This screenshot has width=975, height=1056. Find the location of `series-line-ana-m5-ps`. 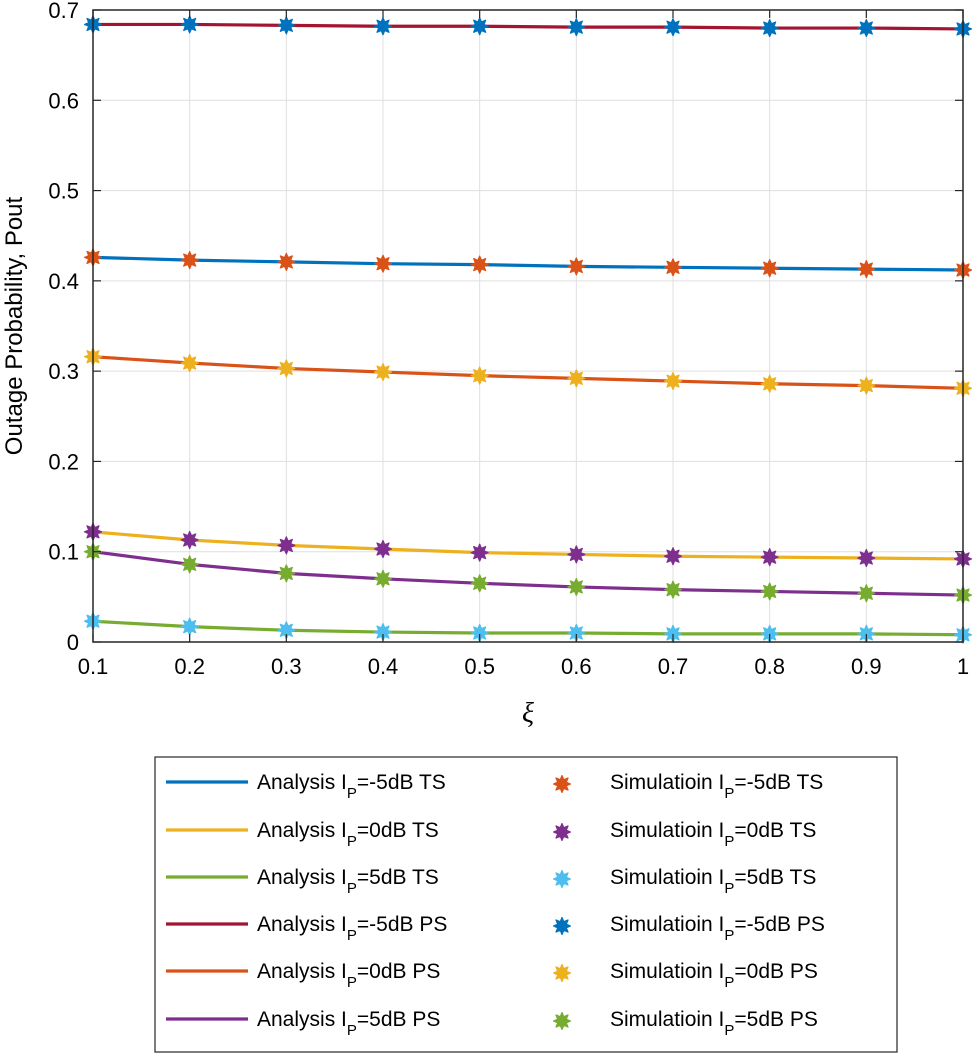

series-line-ana-m5-ps is located at coordinates (528, 26).